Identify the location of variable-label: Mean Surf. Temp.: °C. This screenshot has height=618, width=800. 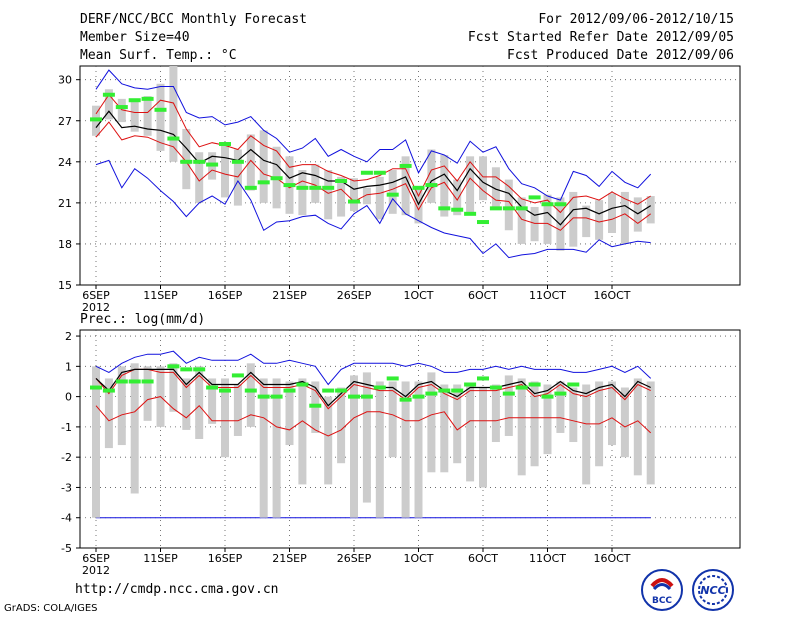
(158, 55).